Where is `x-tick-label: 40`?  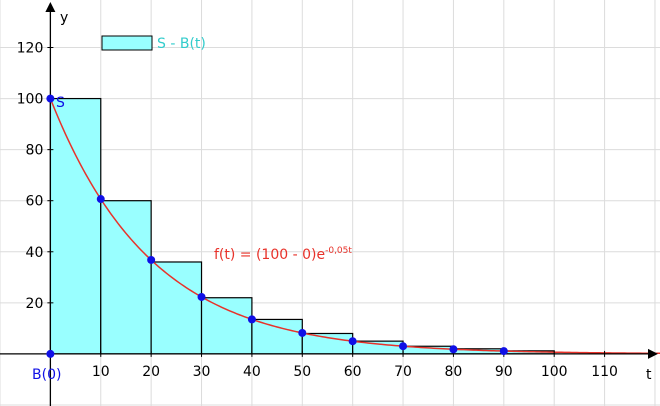 x-tick-label: 40 is located at coordinates (252, 372).